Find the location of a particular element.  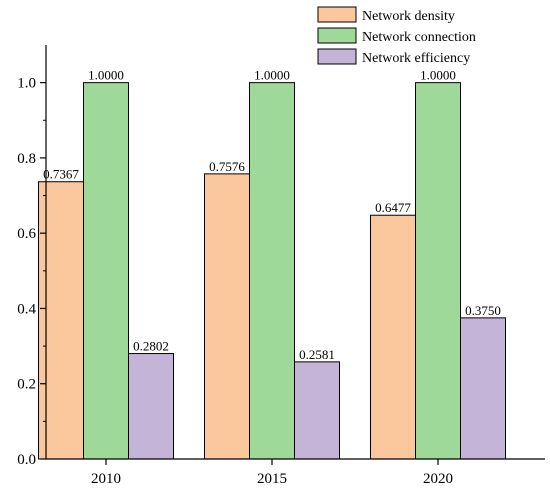

bar-network-density-2010 is located at coordinates (61, 320).